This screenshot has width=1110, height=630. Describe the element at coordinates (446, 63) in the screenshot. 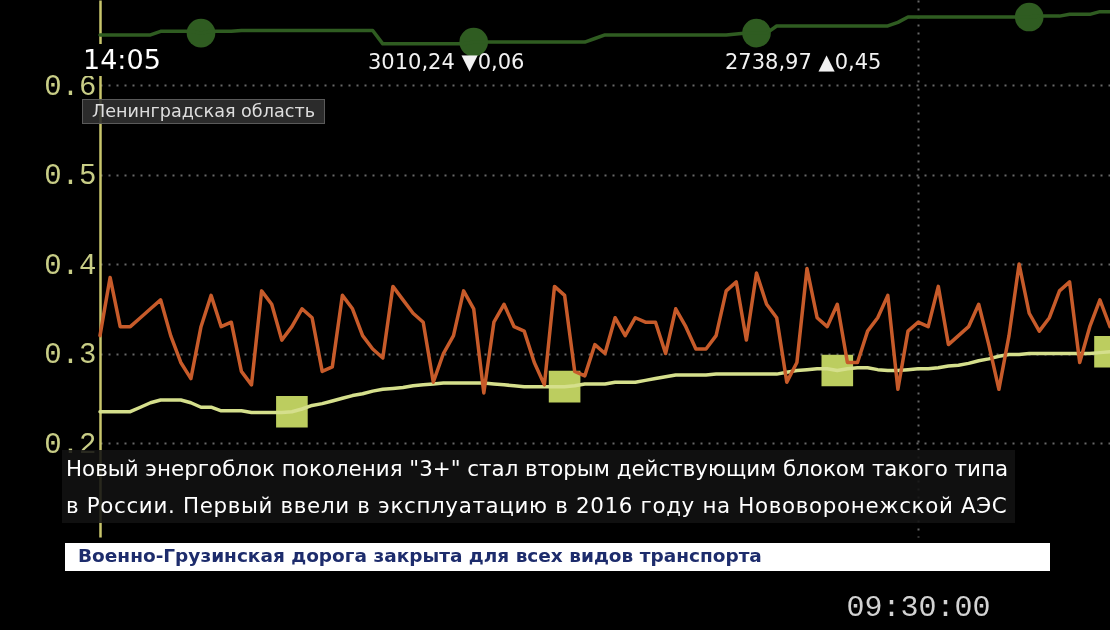

I see `annotation: 3010,24 ▼0,06` at that location.